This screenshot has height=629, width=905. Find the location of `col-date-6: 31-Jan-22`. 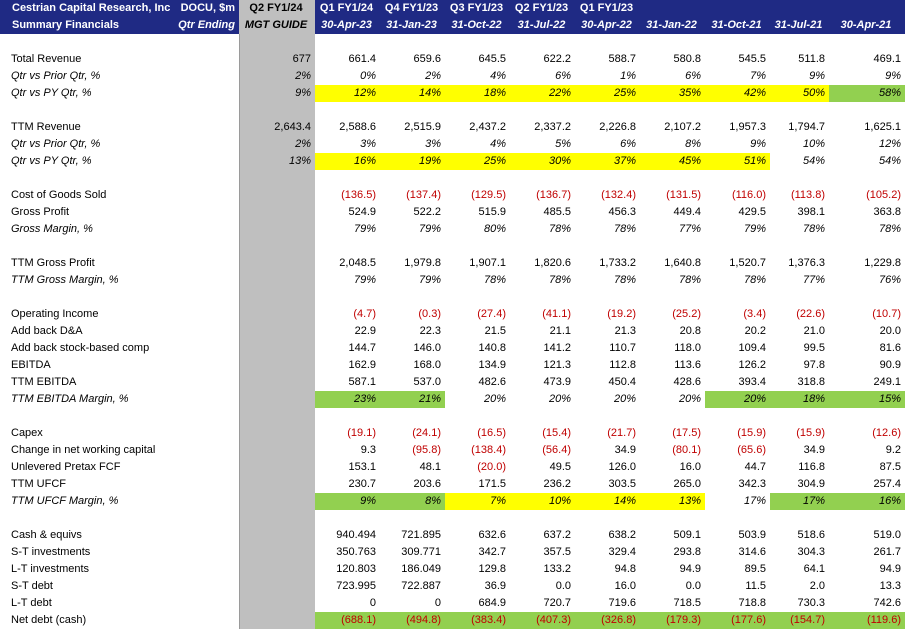

col-date-6: 31-Jan-22 is located at coordinates (672, 25).